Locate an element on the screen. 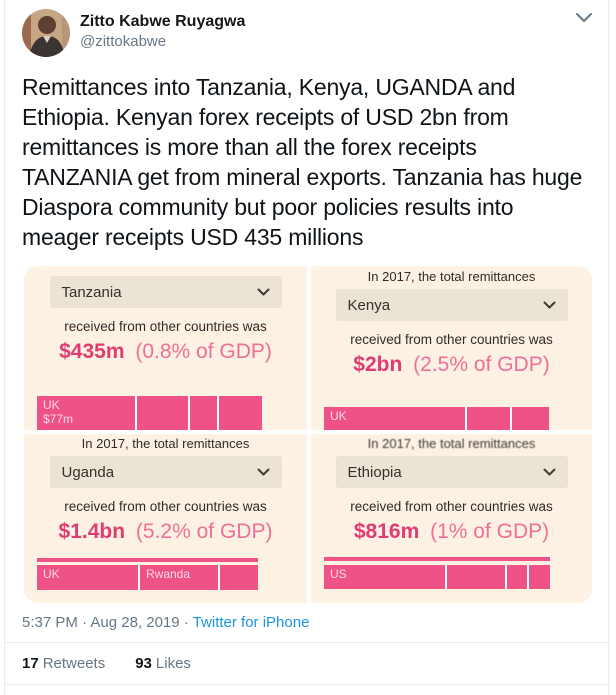 Image resolution: width=616 pixels, height=695 pixels. remittance-bar: US is located at coordinates (437, 577).